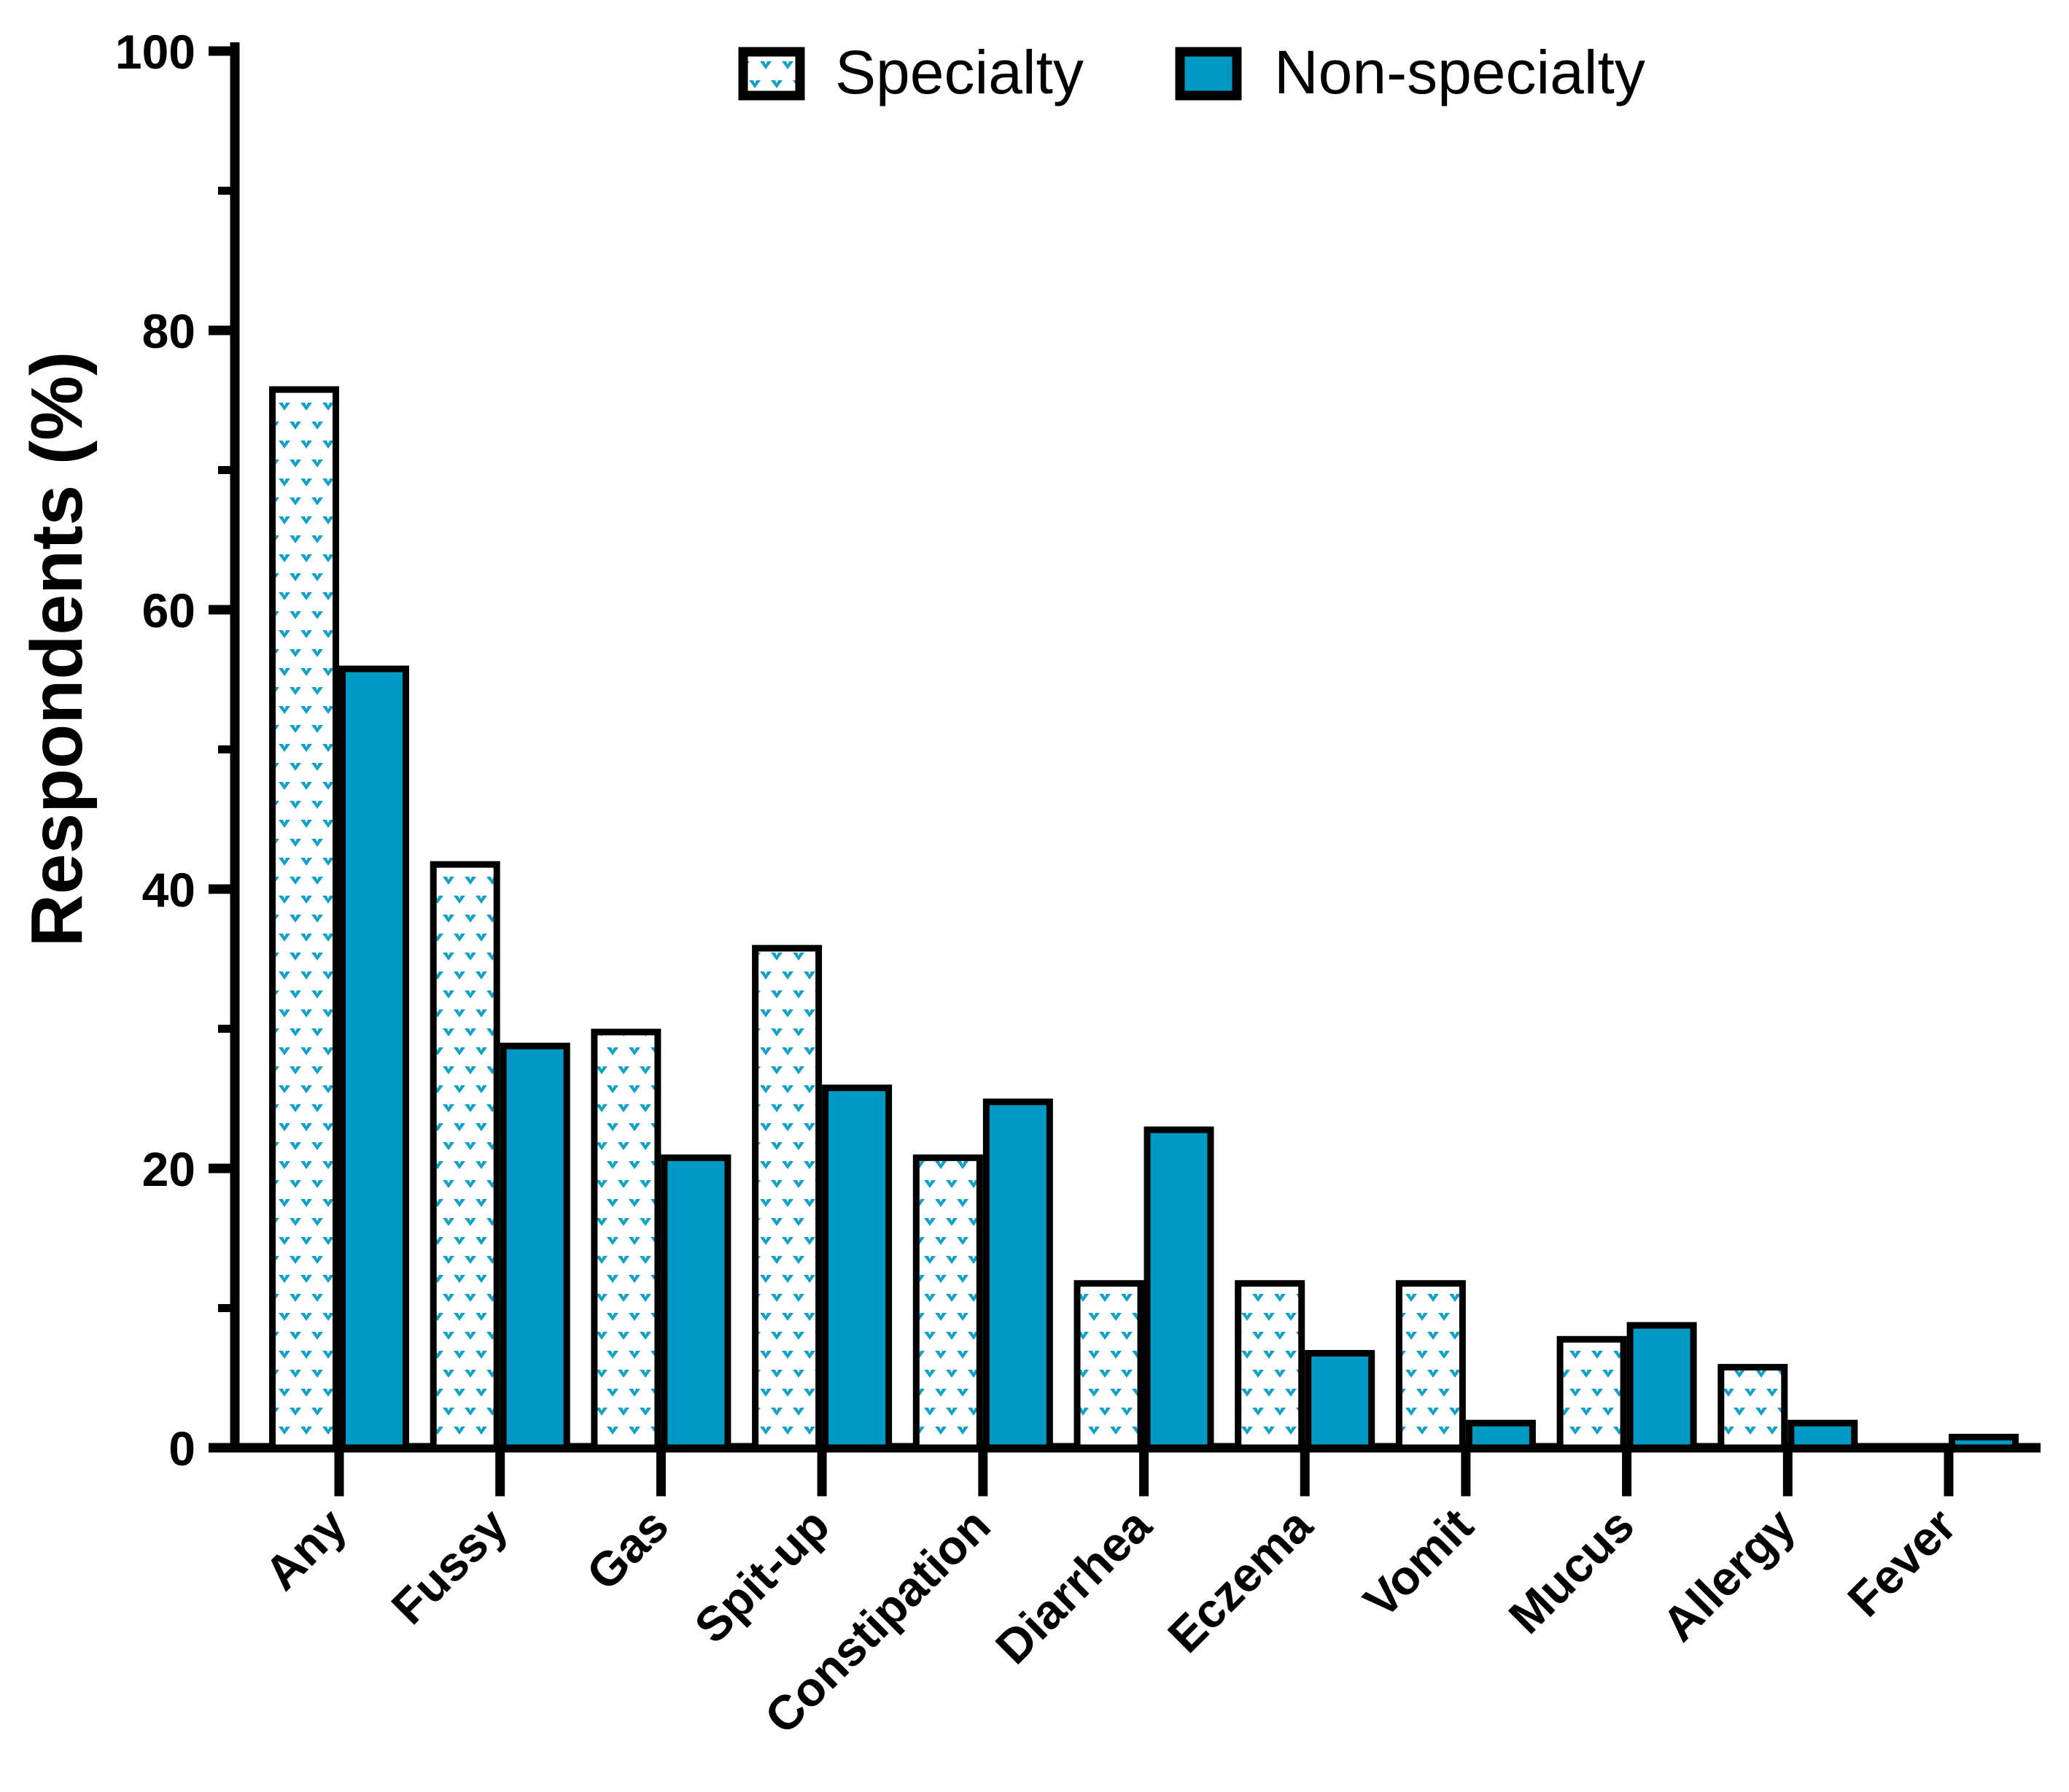  I want to click on bar-specialty-vomit, so click(1430, 1365).